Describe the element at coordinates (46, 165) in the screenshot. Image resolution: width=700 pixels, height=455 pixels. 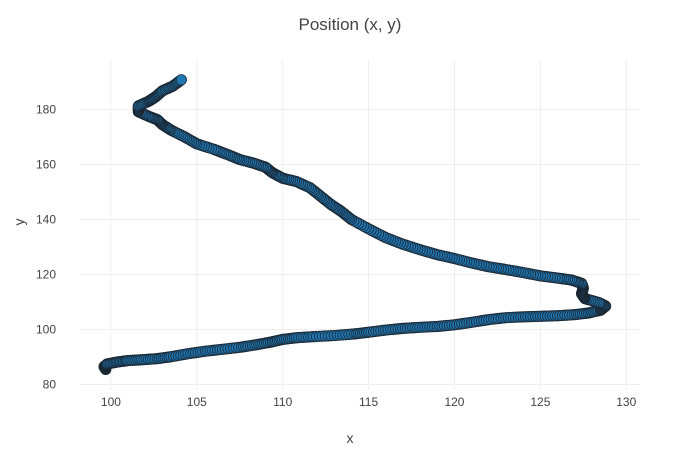
I see `y-tick-label: 160` at that location.